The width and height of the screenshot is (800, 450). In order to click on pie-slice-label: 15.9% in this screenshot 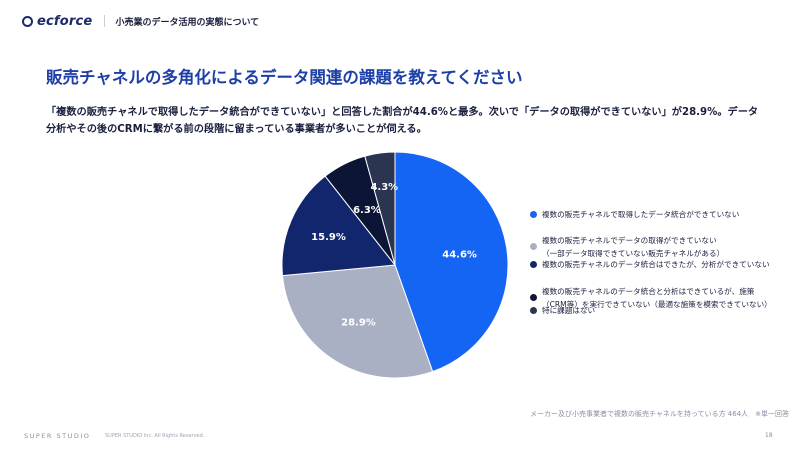, I will do `click(328, 237)`.